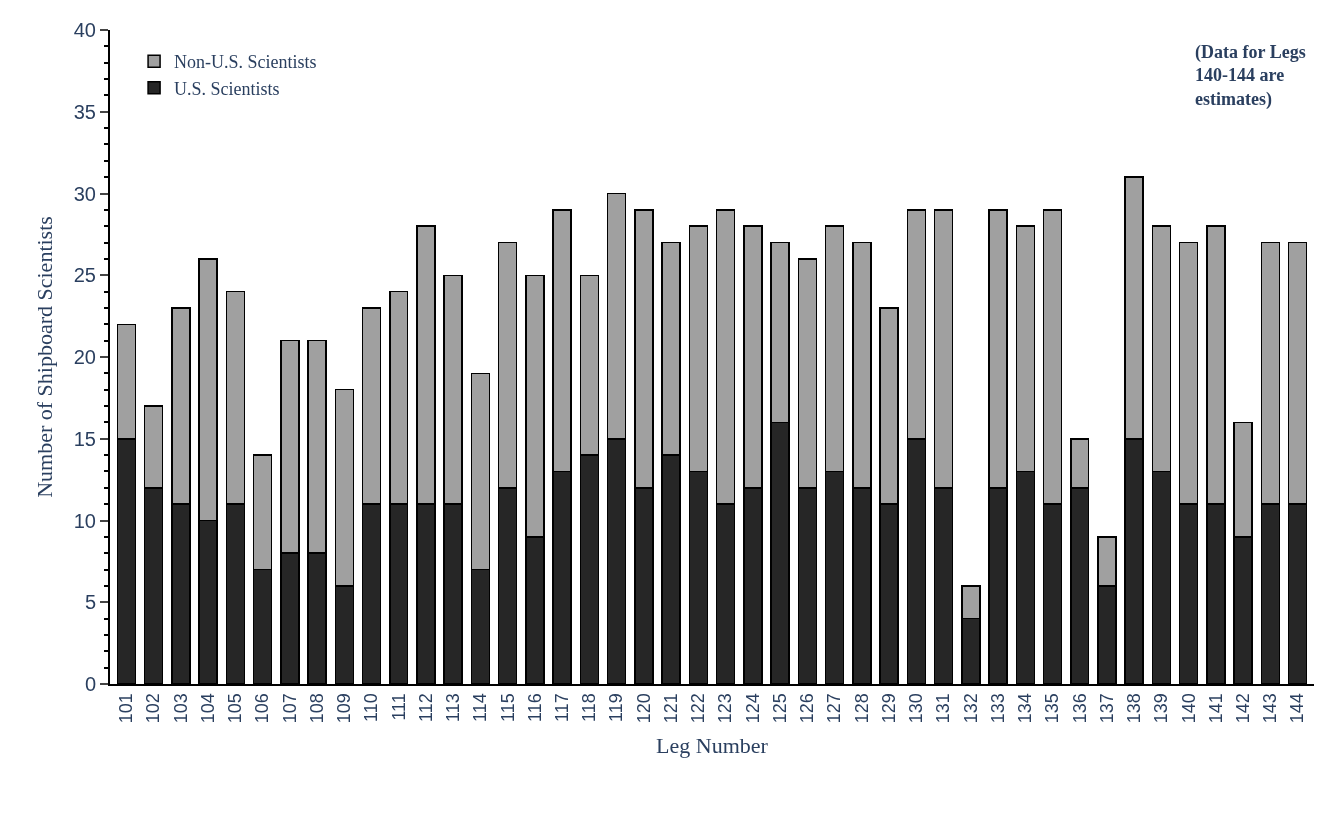  What do you see at coordinates (84, 520) in the screenshot?
I see `y-tick-label: 10` at bounding box center [84, 520].